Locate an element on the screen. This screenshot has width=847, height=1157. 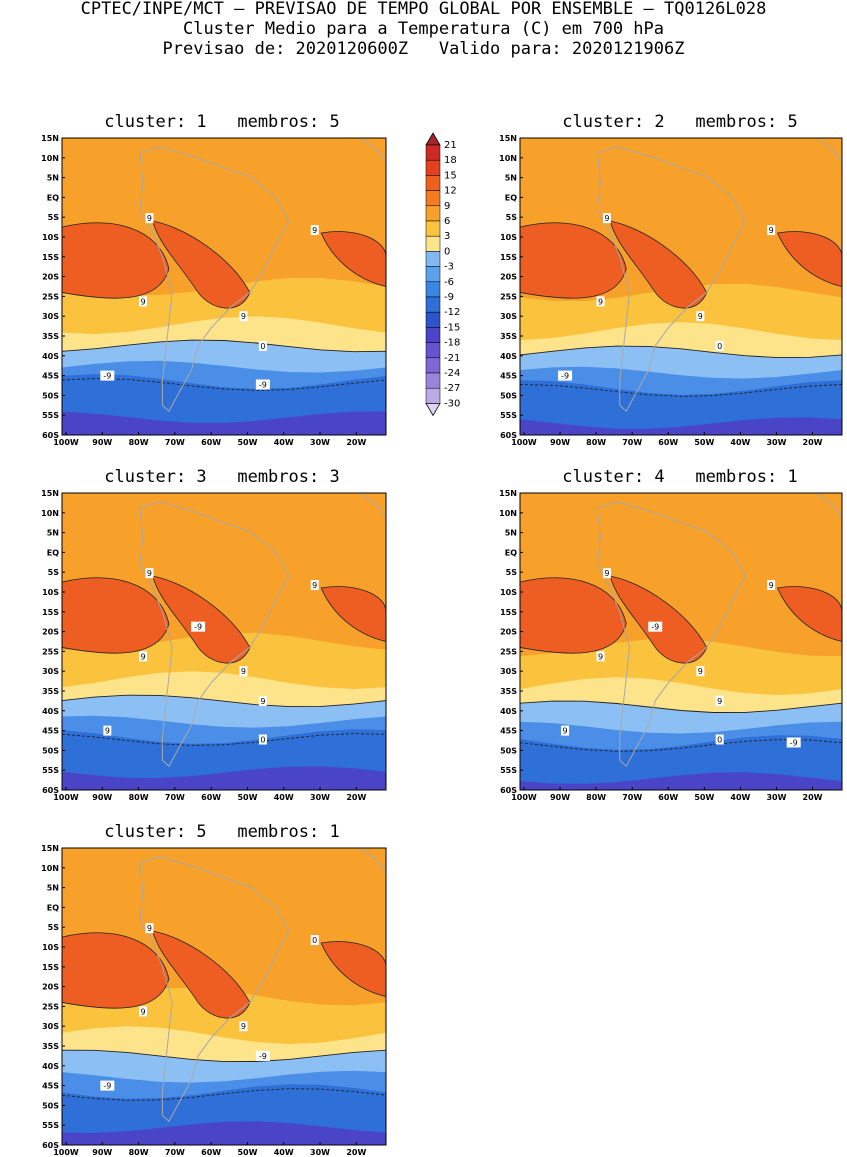
lon-tick-label: 100W is located at coordinates (66, 797).